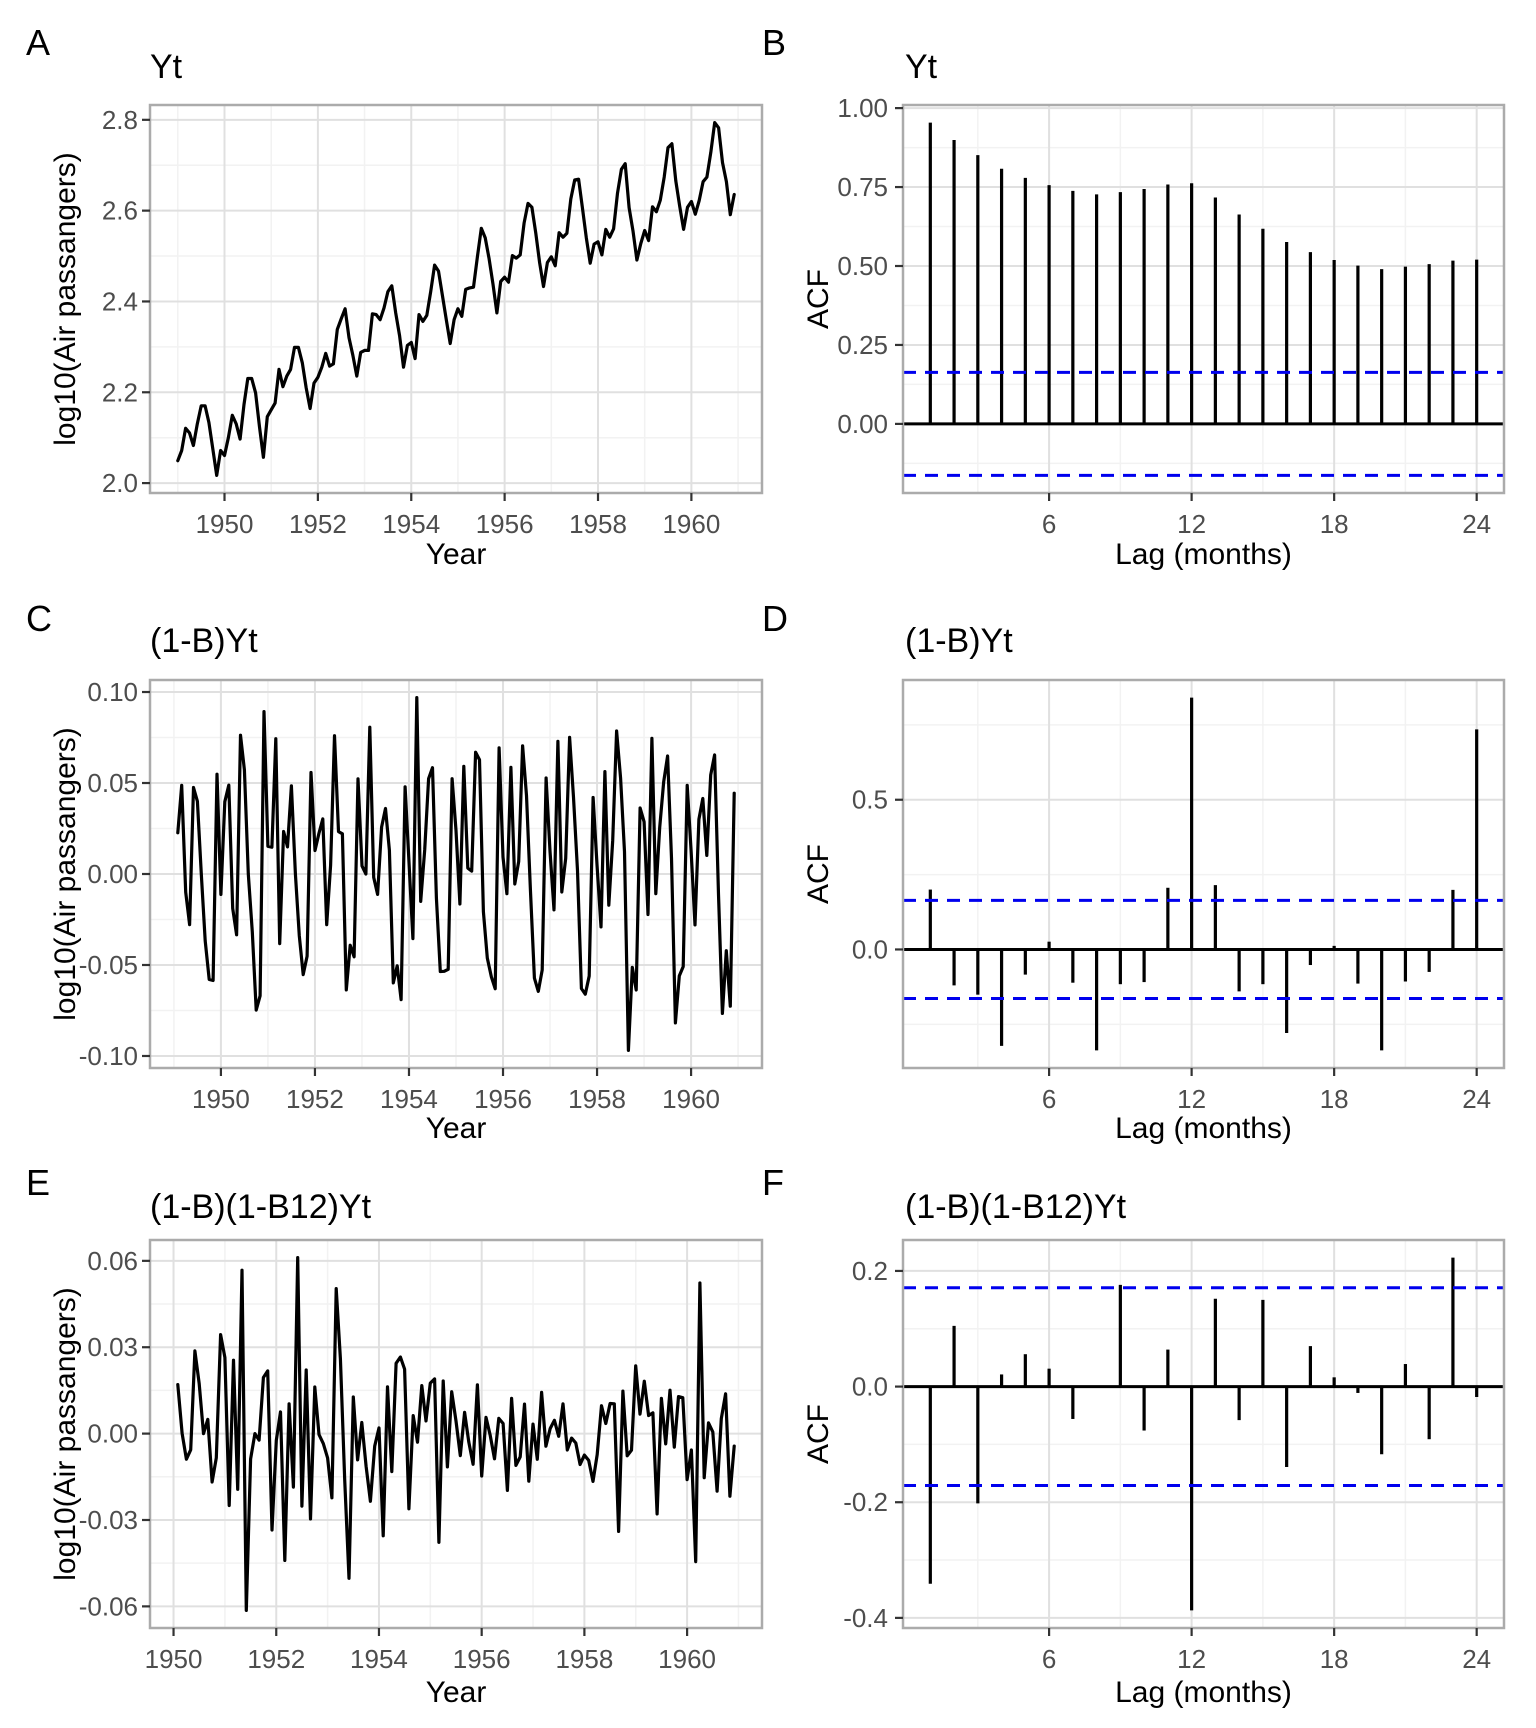 Image resolution: width=1536 pixels, height=1728 pixels. I want to click on panel-D-border, so click(1203, 874).